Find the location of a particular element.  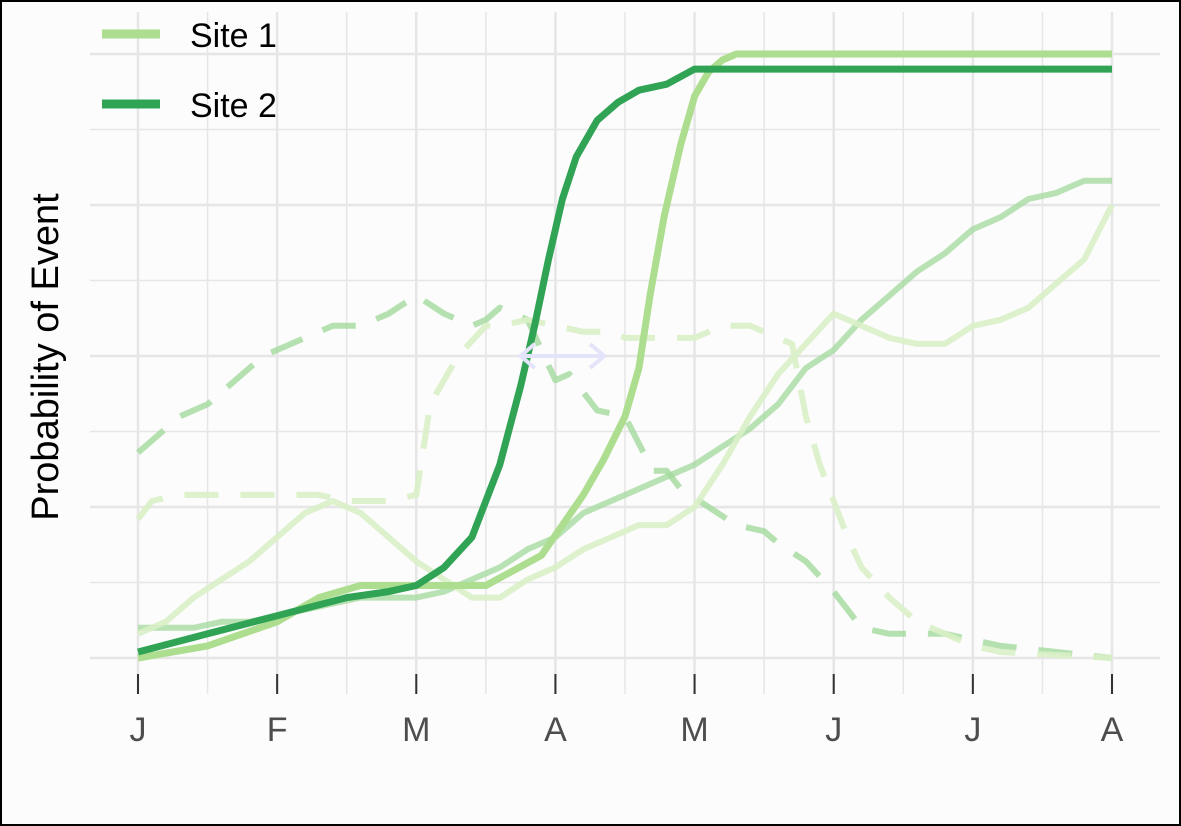

x-tick-label: F is located at coordinates (277, 730).